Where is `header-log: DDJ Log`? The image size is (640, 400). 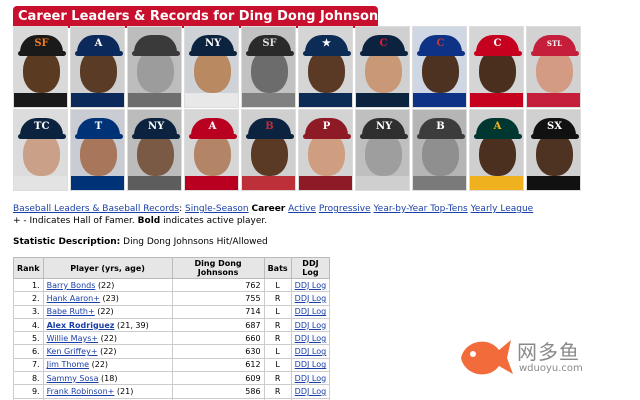 header-log: DDJ Log is located at coordinates (310, 268).